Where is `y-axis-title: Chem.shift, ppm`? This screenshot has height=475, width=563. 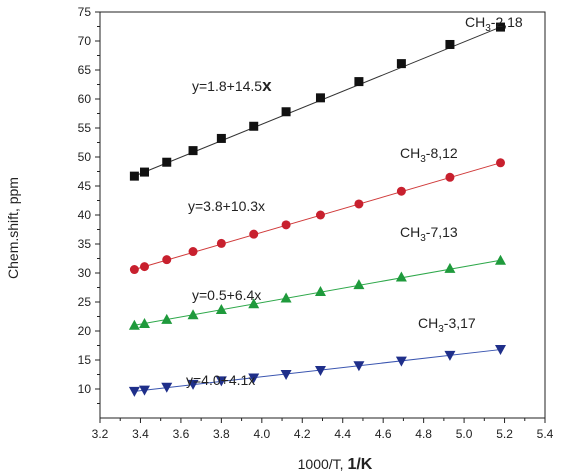
y-axis-title: Chem.shift, ppm is located at coordinates (13, 228).